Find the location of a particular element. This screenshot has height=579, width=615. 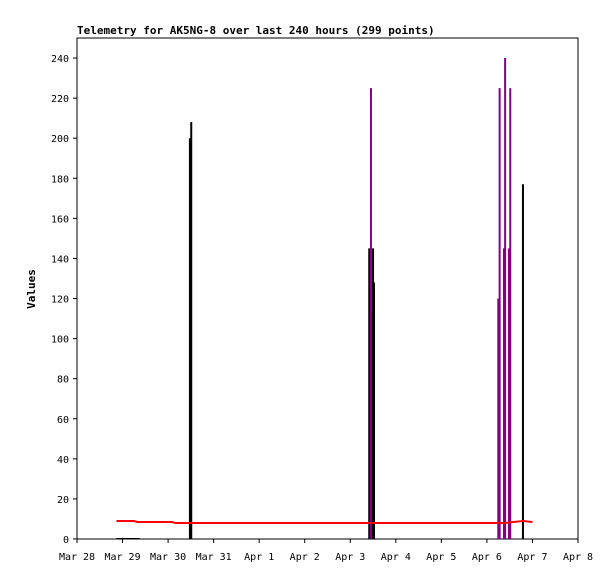

x-tick-label: Apr 4 is located at coordinates (396, 557).